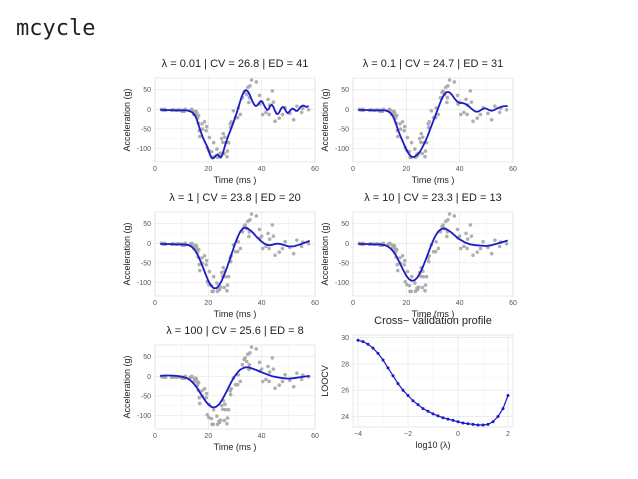 Image resolution: width=638 pixels, height=479 pixels. Describe the element at coordinates (345, 391) in the screenshot. I see `y-tick-label: 26` at that location.